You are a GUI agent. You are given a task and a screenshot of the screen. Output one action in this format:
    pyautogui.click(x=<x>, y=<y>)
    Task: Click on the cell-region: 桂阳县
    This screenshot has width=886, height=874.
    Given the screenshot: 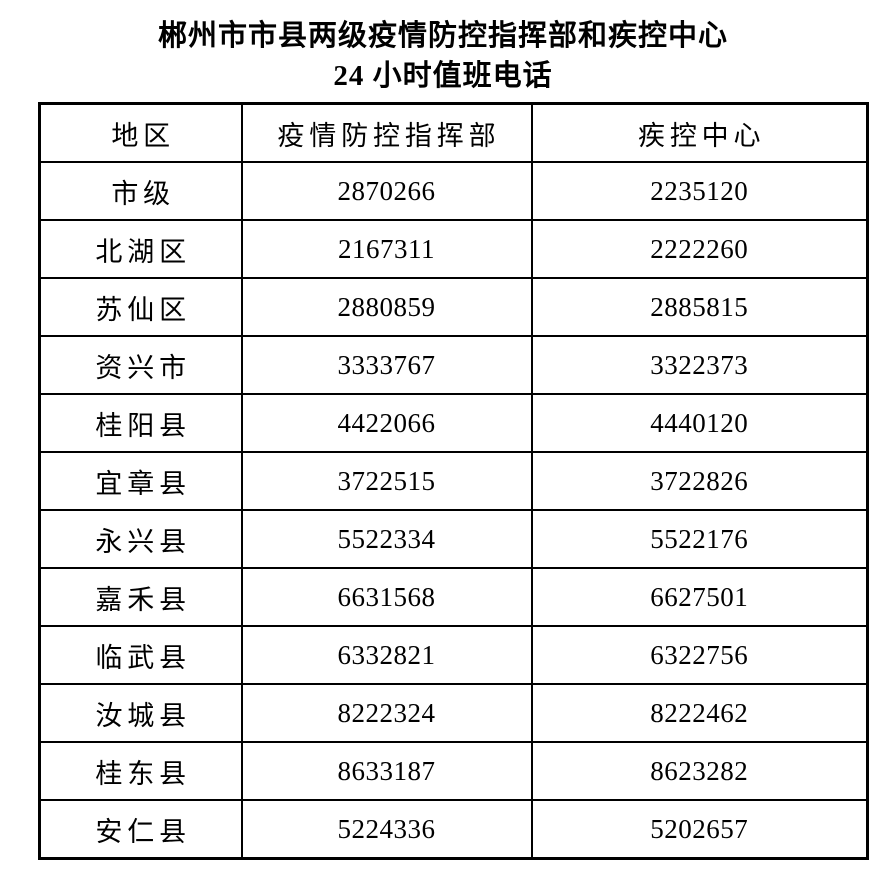 What is the action you would take?
    pyautogui.click(x=140, y=423)
    